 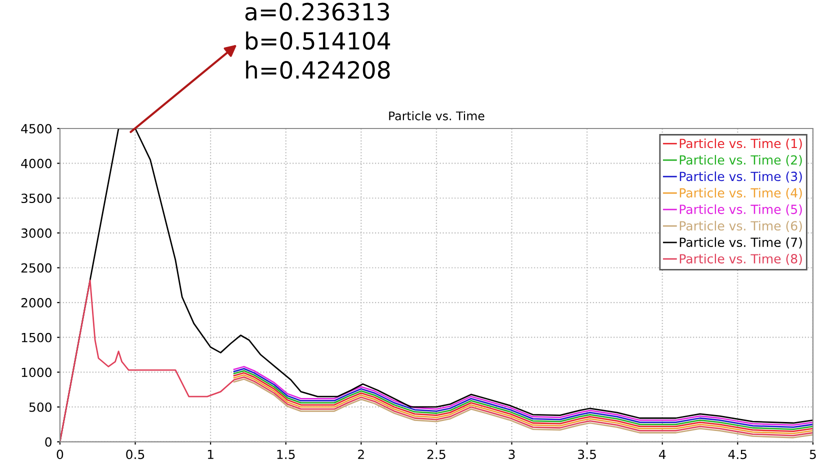 What do you see at coordinates (36, 268) in the screenshot?
I see `y-tick-label: 2500` at bounding box center [36, 268].